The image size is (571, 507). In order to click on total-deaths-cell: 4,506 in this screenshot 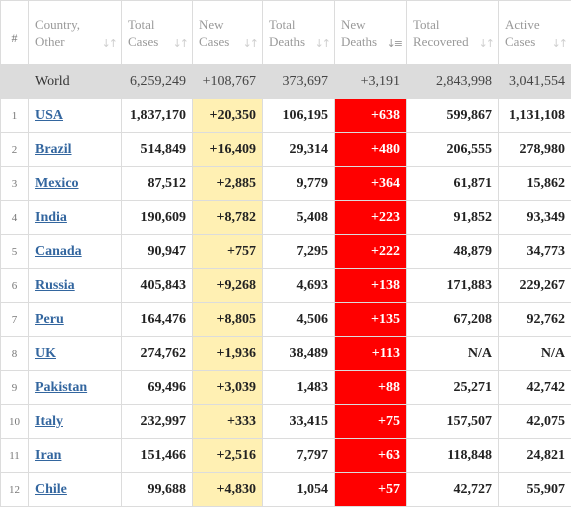, I will do `click(299, 320)`.